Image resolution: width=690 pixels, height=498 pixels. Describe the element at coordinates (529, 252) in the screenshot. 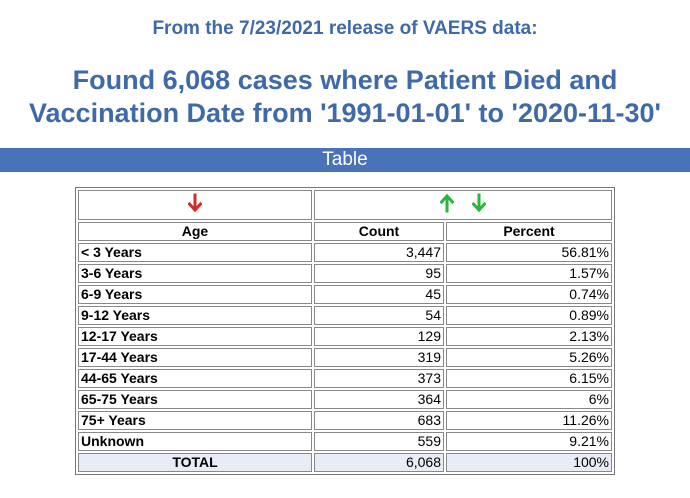

I see `percent-cell: 56.81%` at that location.